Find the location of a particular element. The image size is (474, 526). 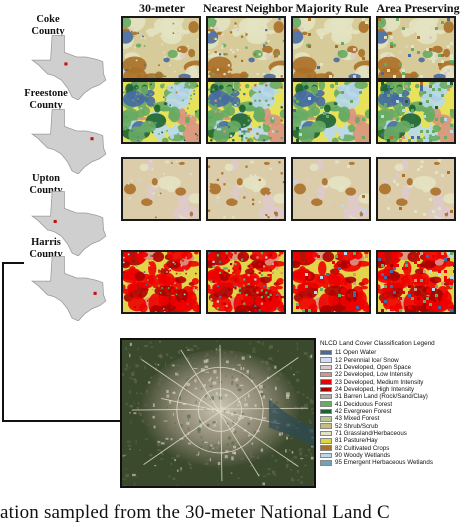

legend-label: 22 Developed, Low Intensity is located at coordinates (374, 375).